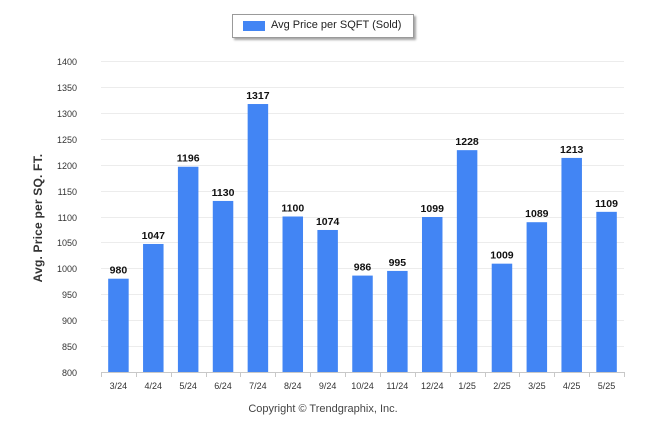  I want to click on copyright-footer: Copyright © Trendgraphix, Inc., so click(323, 409).